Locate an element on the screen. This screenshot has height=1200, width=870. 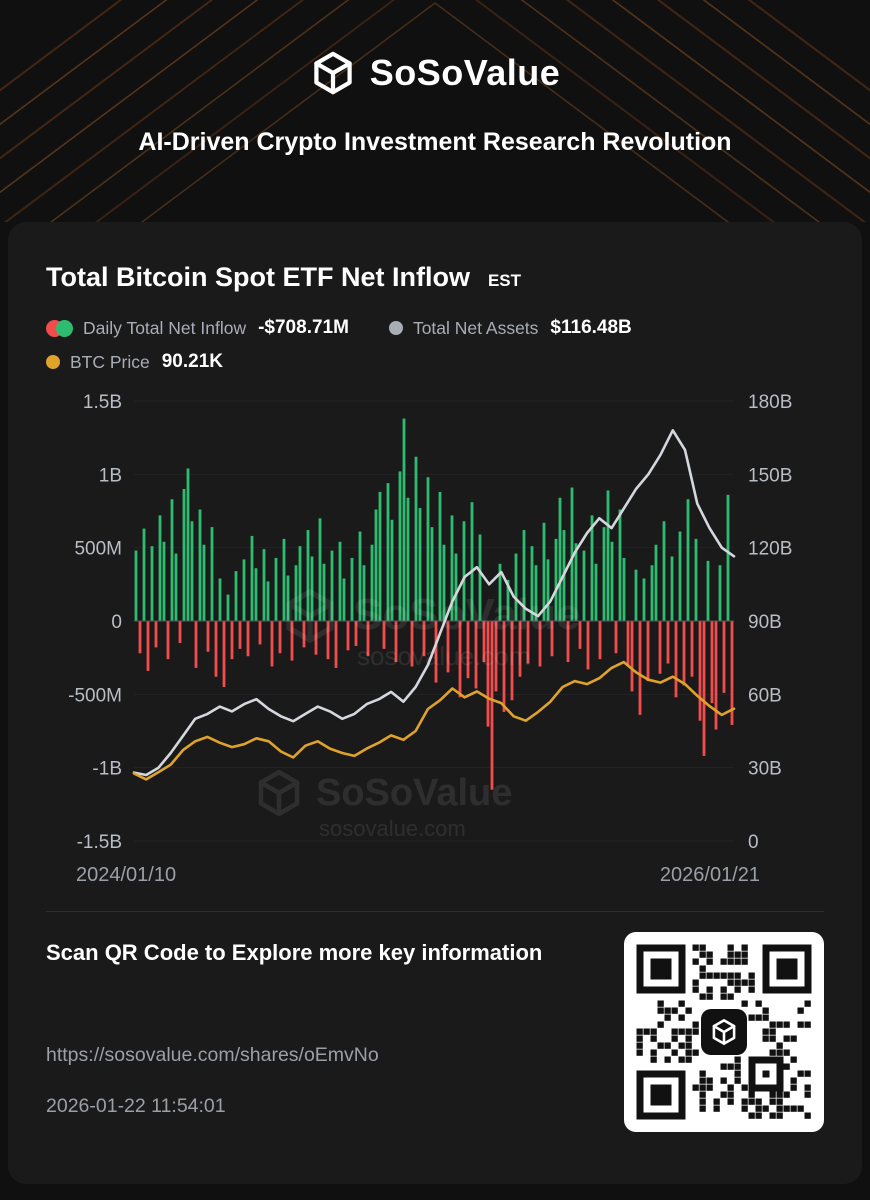
legend-value-inflow: -$708.71M is located at coordinates (303, 327).